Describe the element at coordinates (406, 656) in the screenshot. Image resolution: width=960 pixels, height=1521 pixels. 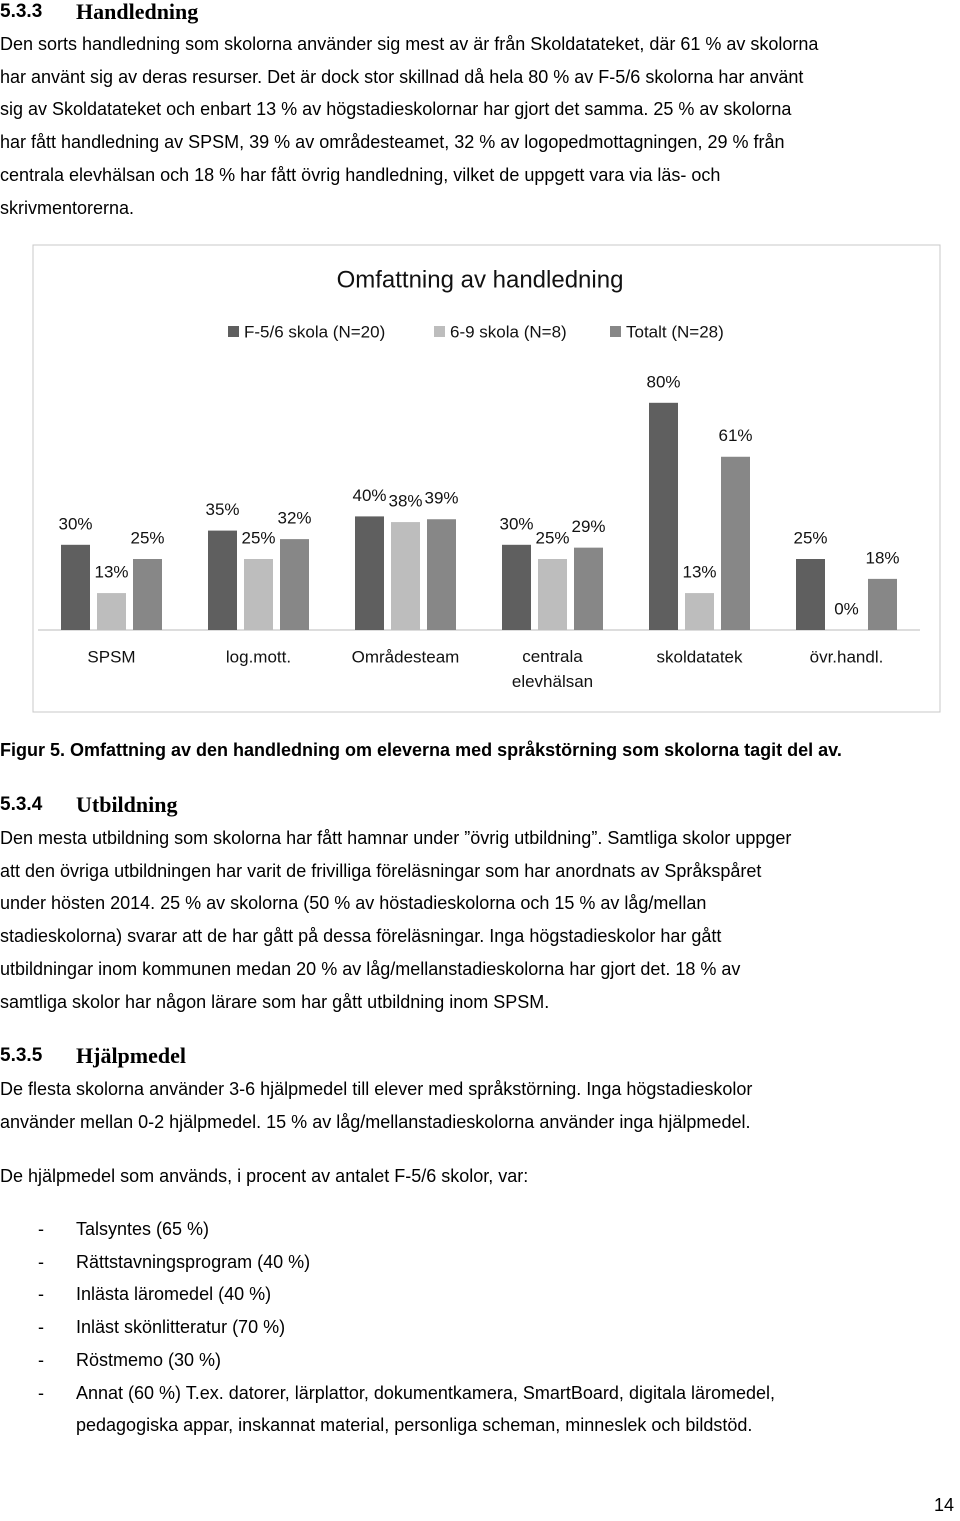
I see `x-tick-label: Områdesteam` at that location.